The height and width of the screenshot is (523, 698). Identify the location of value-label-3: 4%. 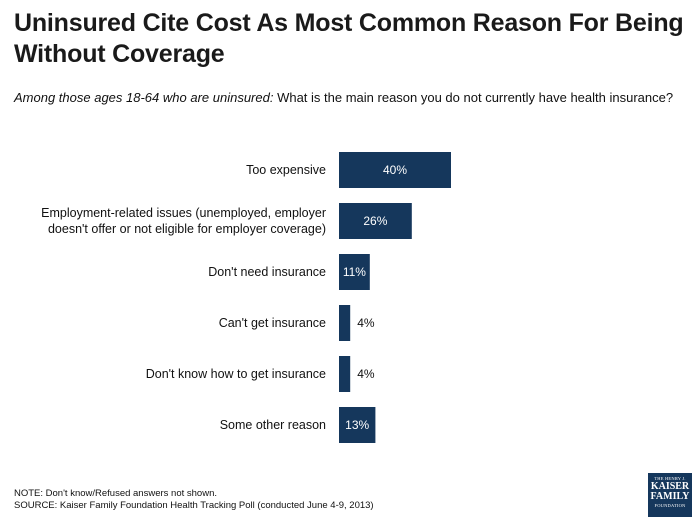
(366, 323).